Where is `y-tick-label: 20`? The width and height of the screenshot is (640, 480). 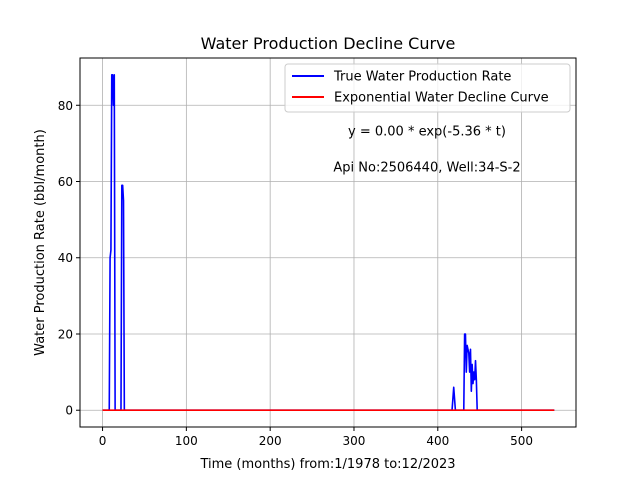 y-tick-label: 20 is located at coordinates (65, 334).